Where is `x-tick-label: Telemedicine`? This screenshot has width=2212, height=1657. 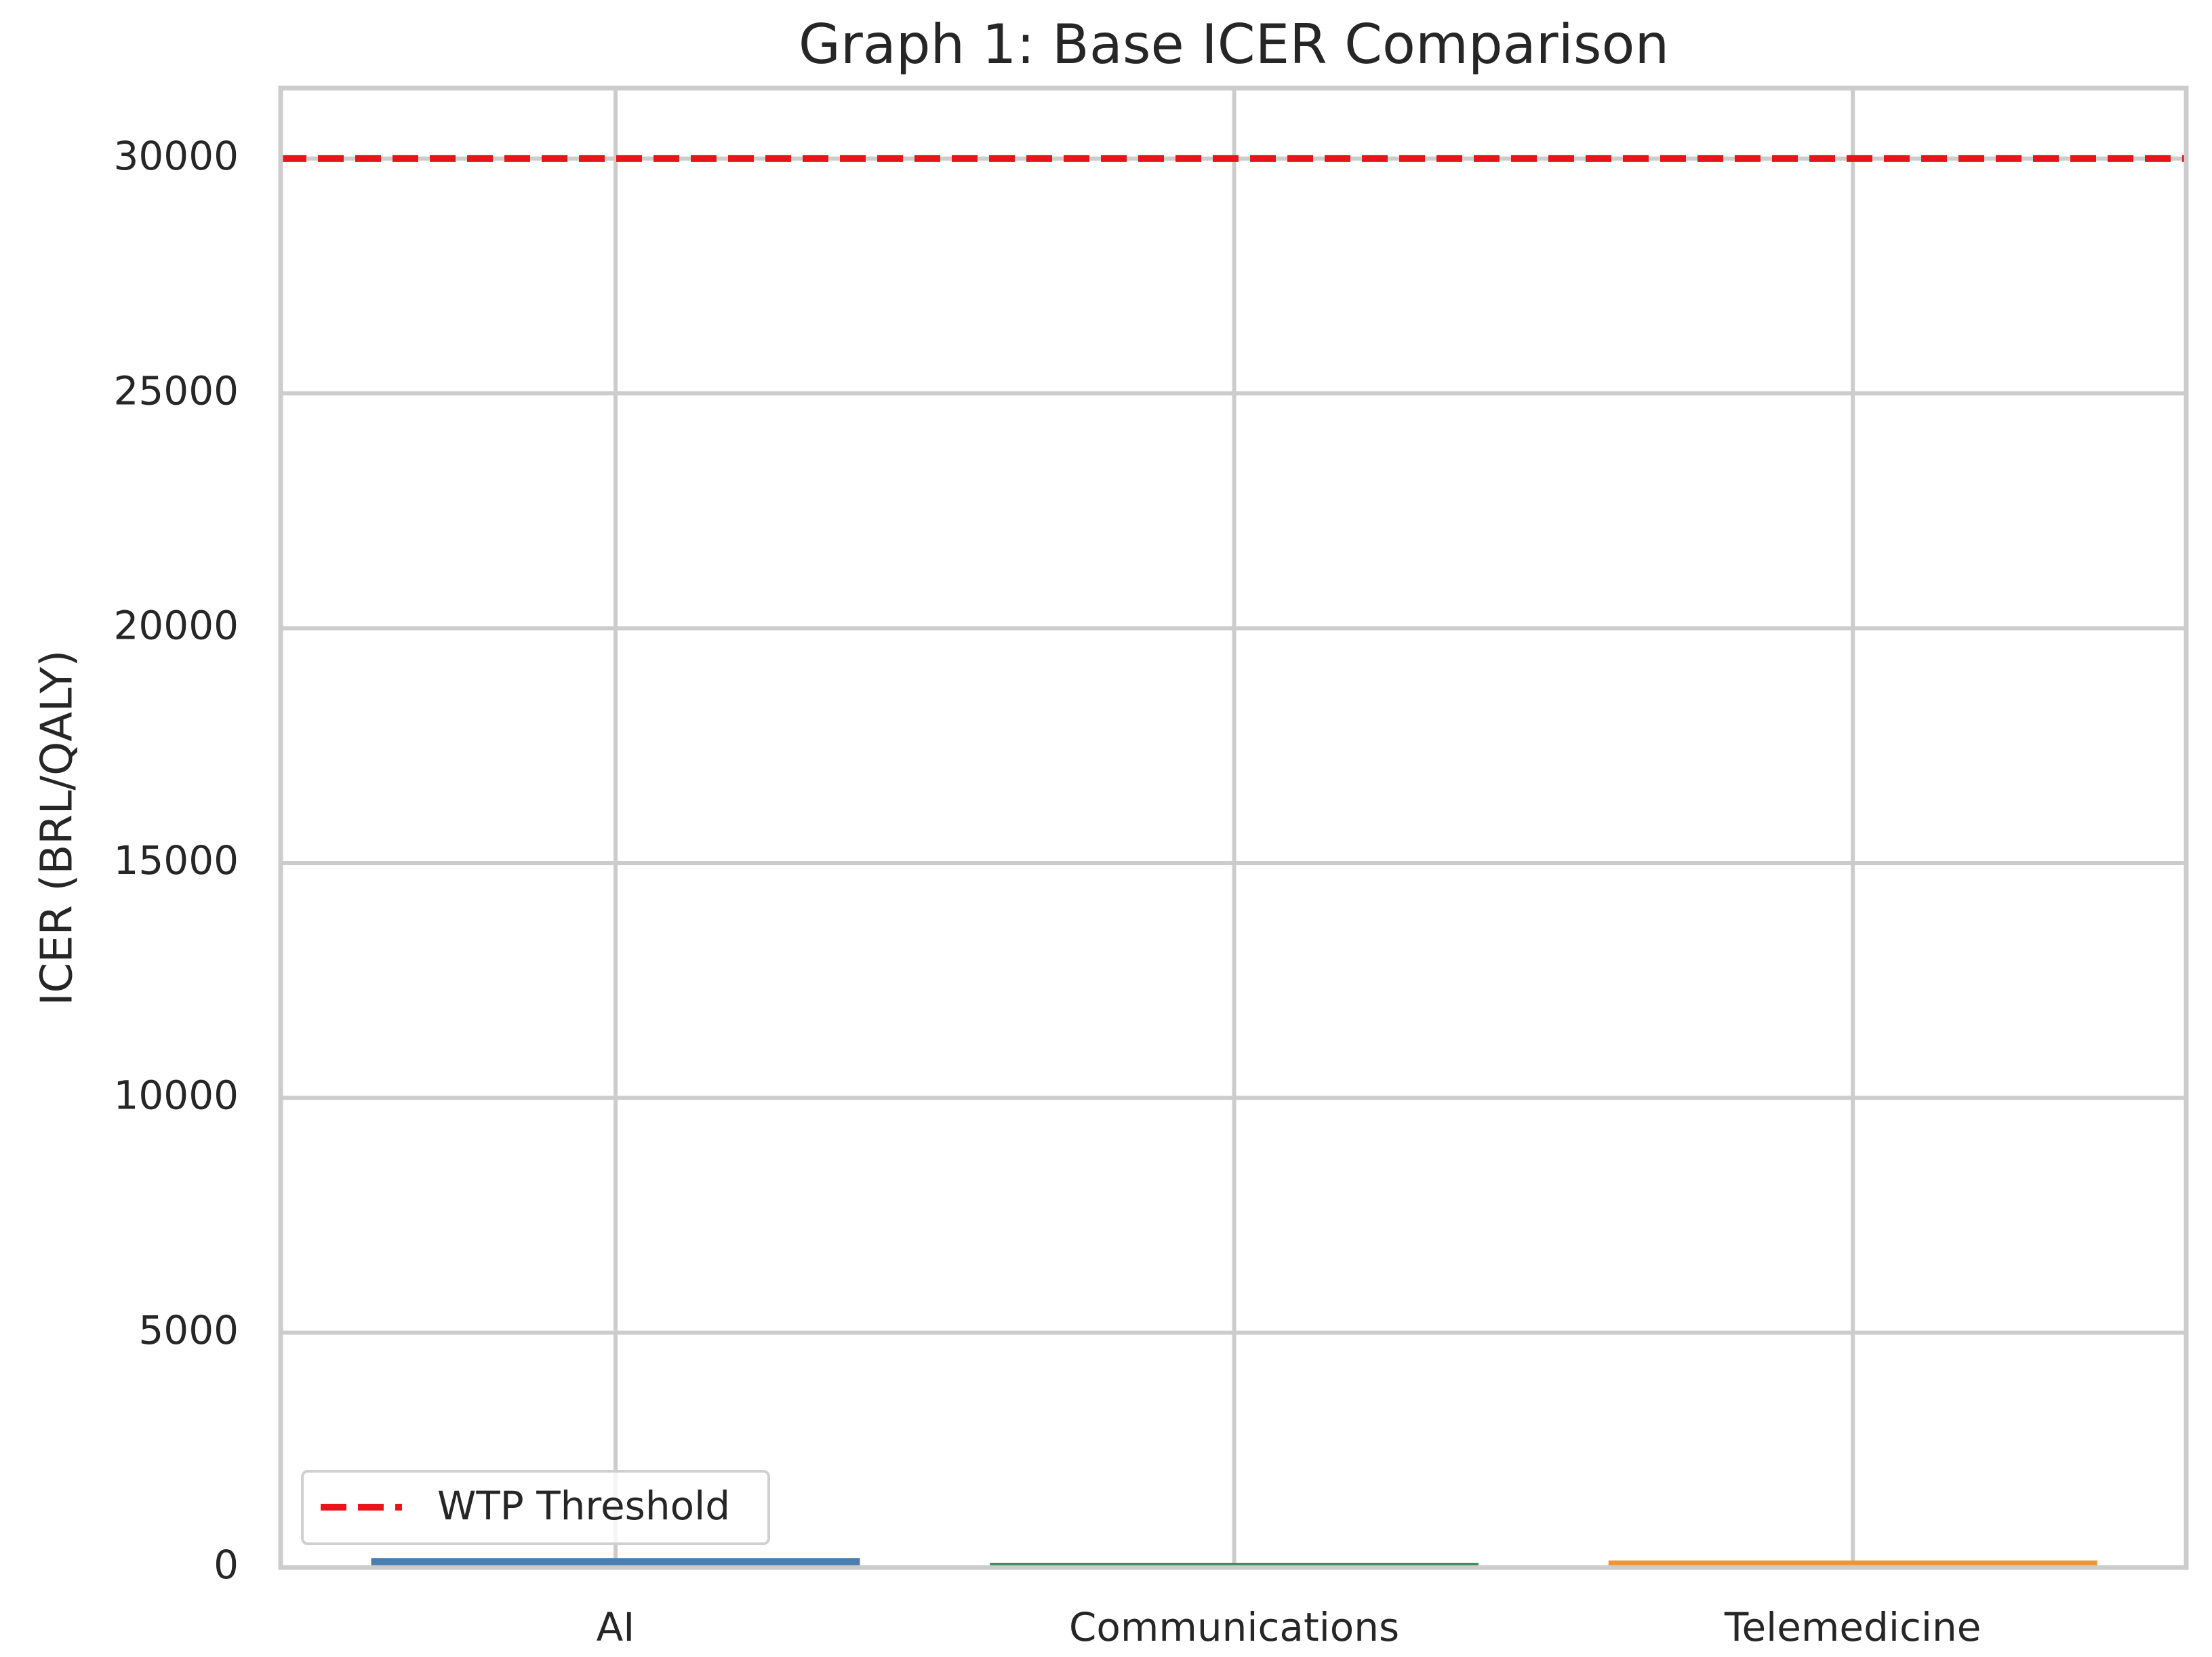 x-tick-label: Telemedicine is located at coordinates (1853, 1627).